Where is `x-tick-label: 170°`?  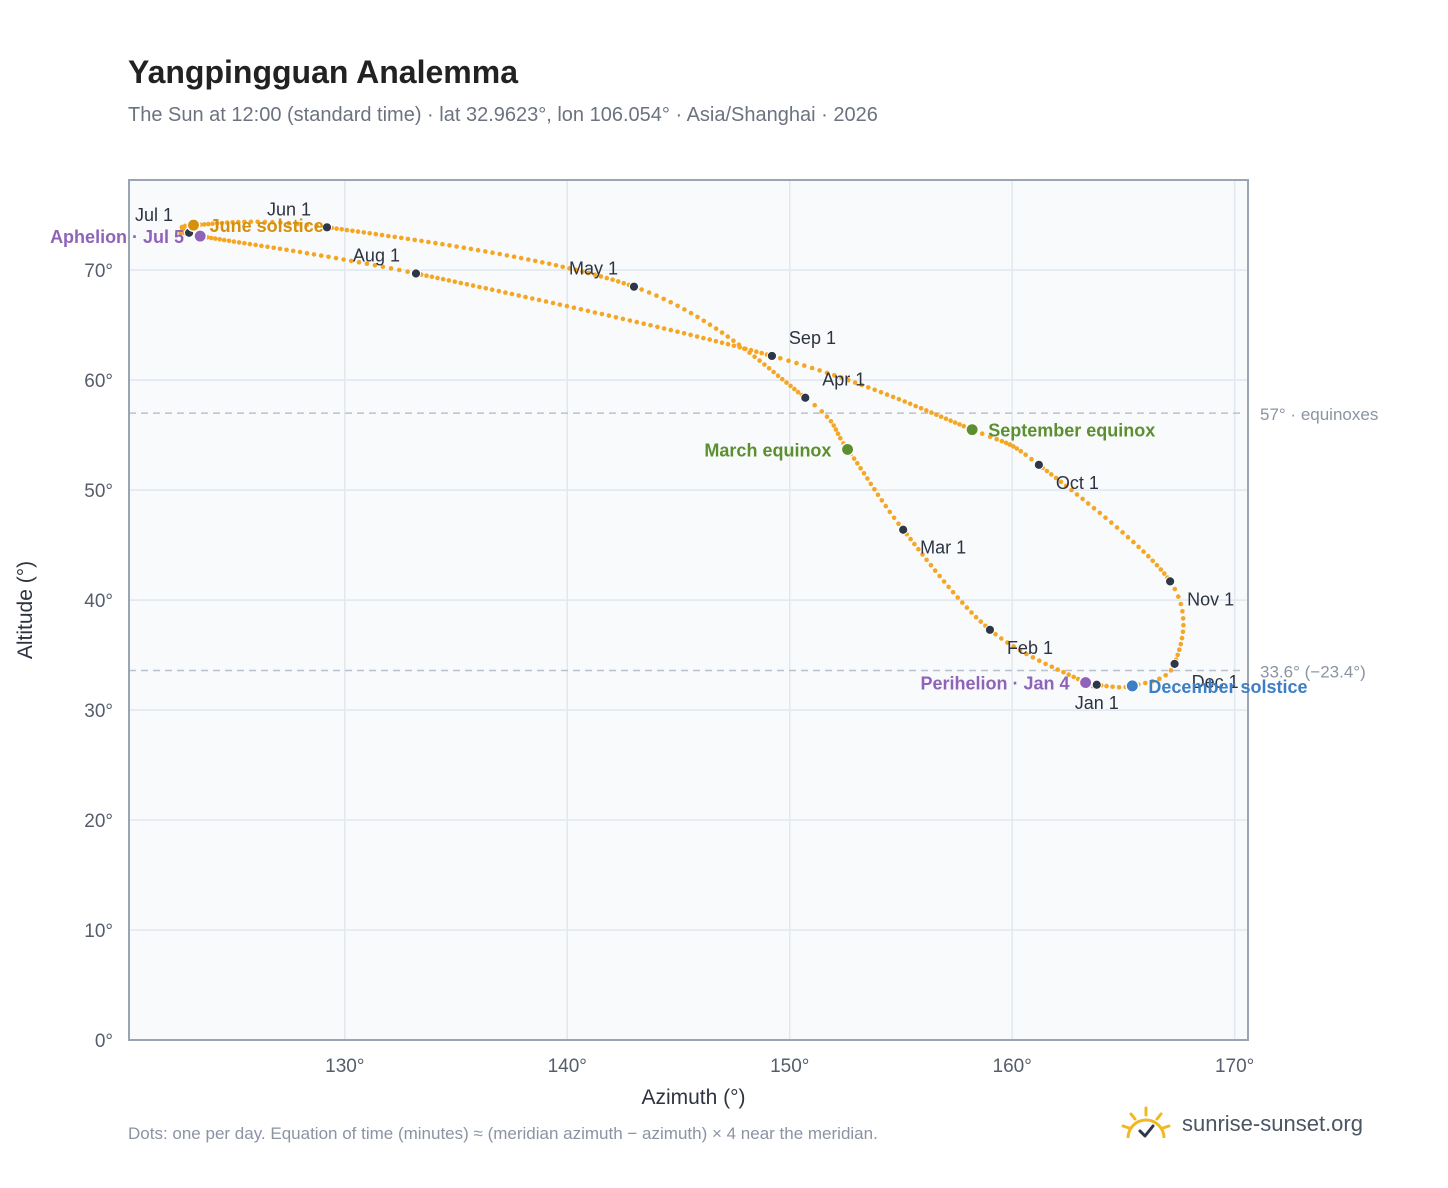
x-tick-label: 170° is located at coordinates (1234, 1066).